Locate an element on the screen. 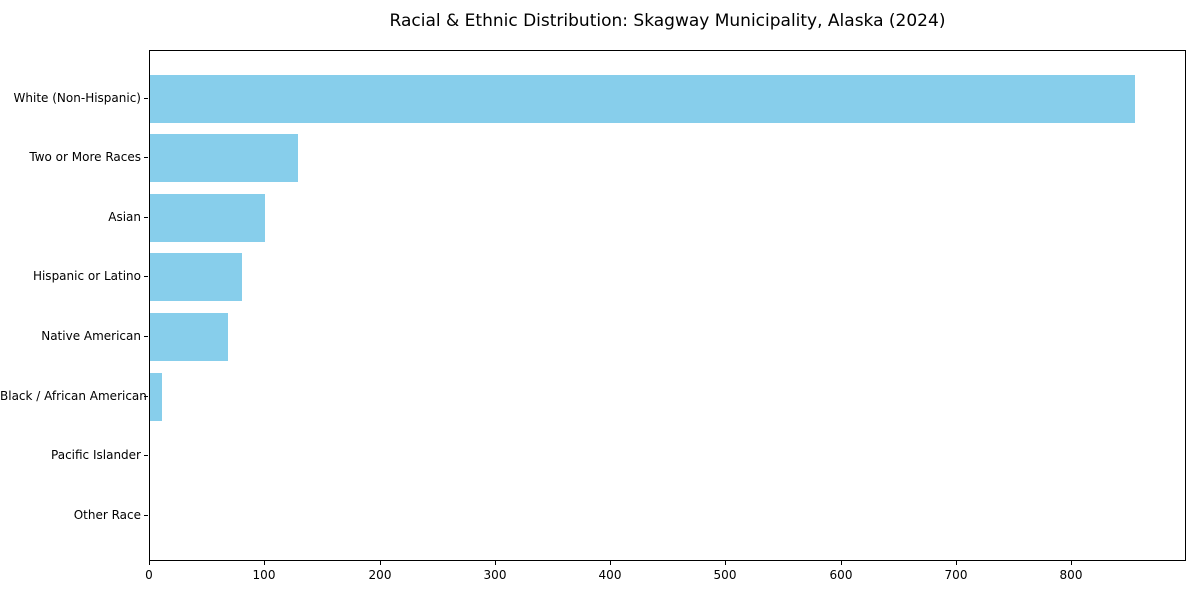  y-axis-category-label: White (Non-Hispanic) is located at coordinates (77, 98).